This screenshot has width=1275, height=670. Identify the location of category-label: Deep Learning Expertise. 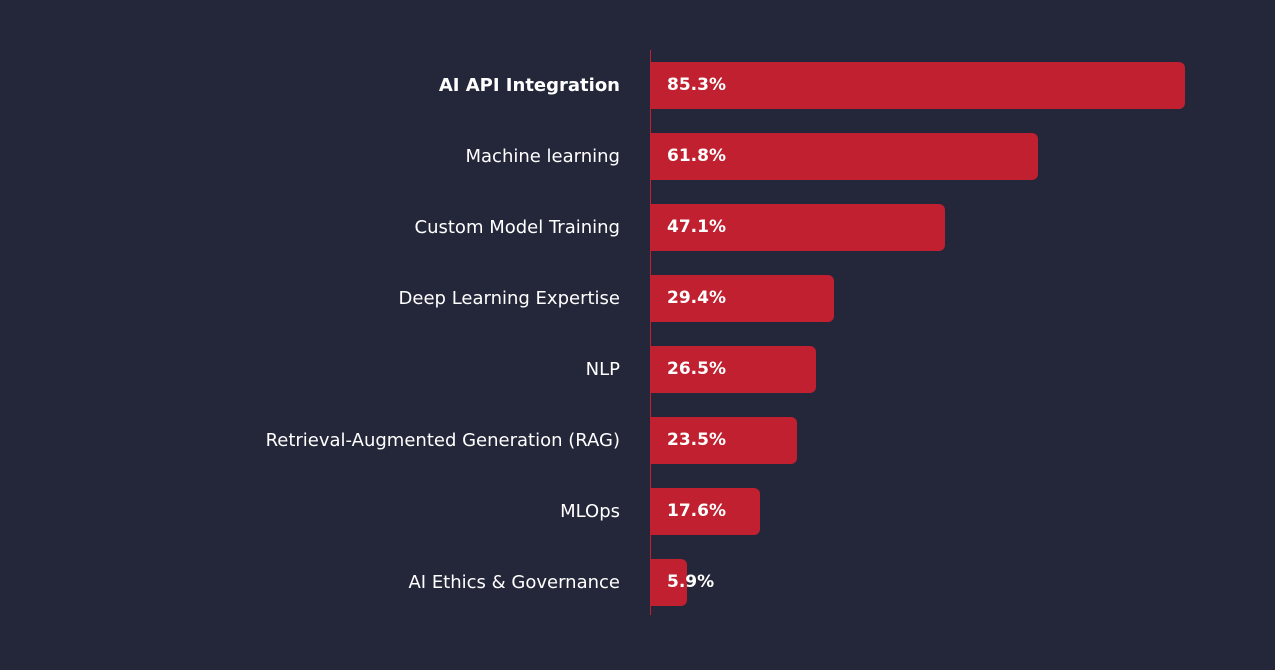
(509, 298).